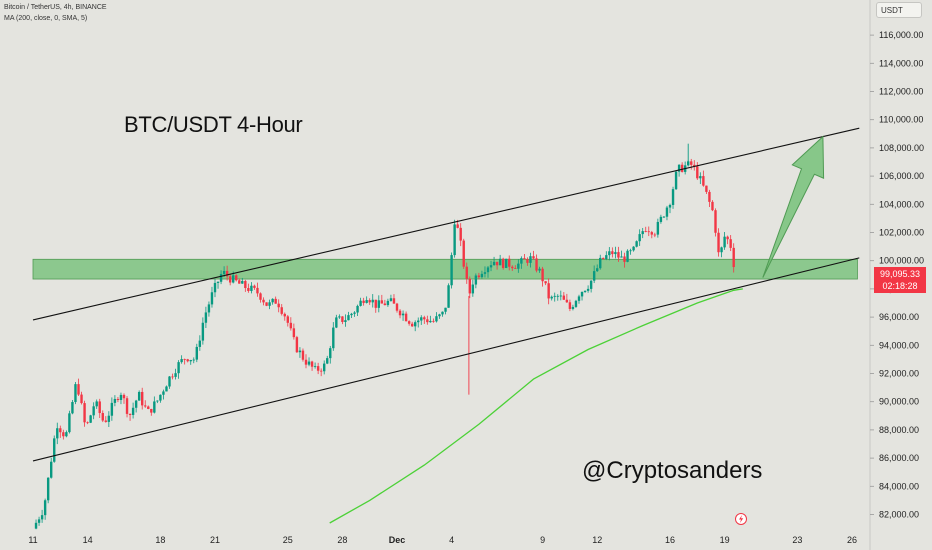 This screenshot has height=550, width=932. Describe the element at coordinates (901, 233) in the screenshot. I see `price-tick-label: 102,000.00` at that location.